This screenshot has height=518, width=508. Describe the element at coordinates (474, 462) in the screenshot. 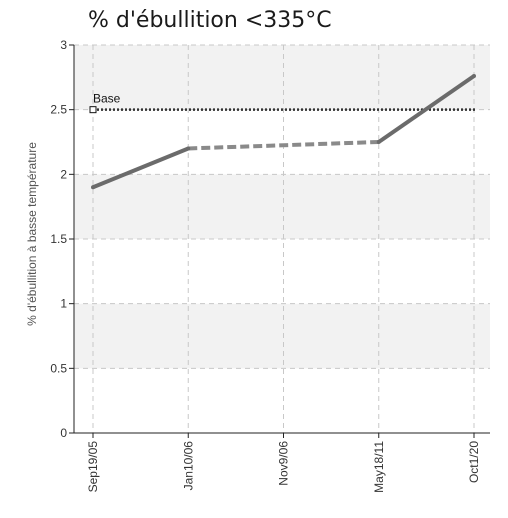

I see `x-tick-label: Oct1/20` at that location.